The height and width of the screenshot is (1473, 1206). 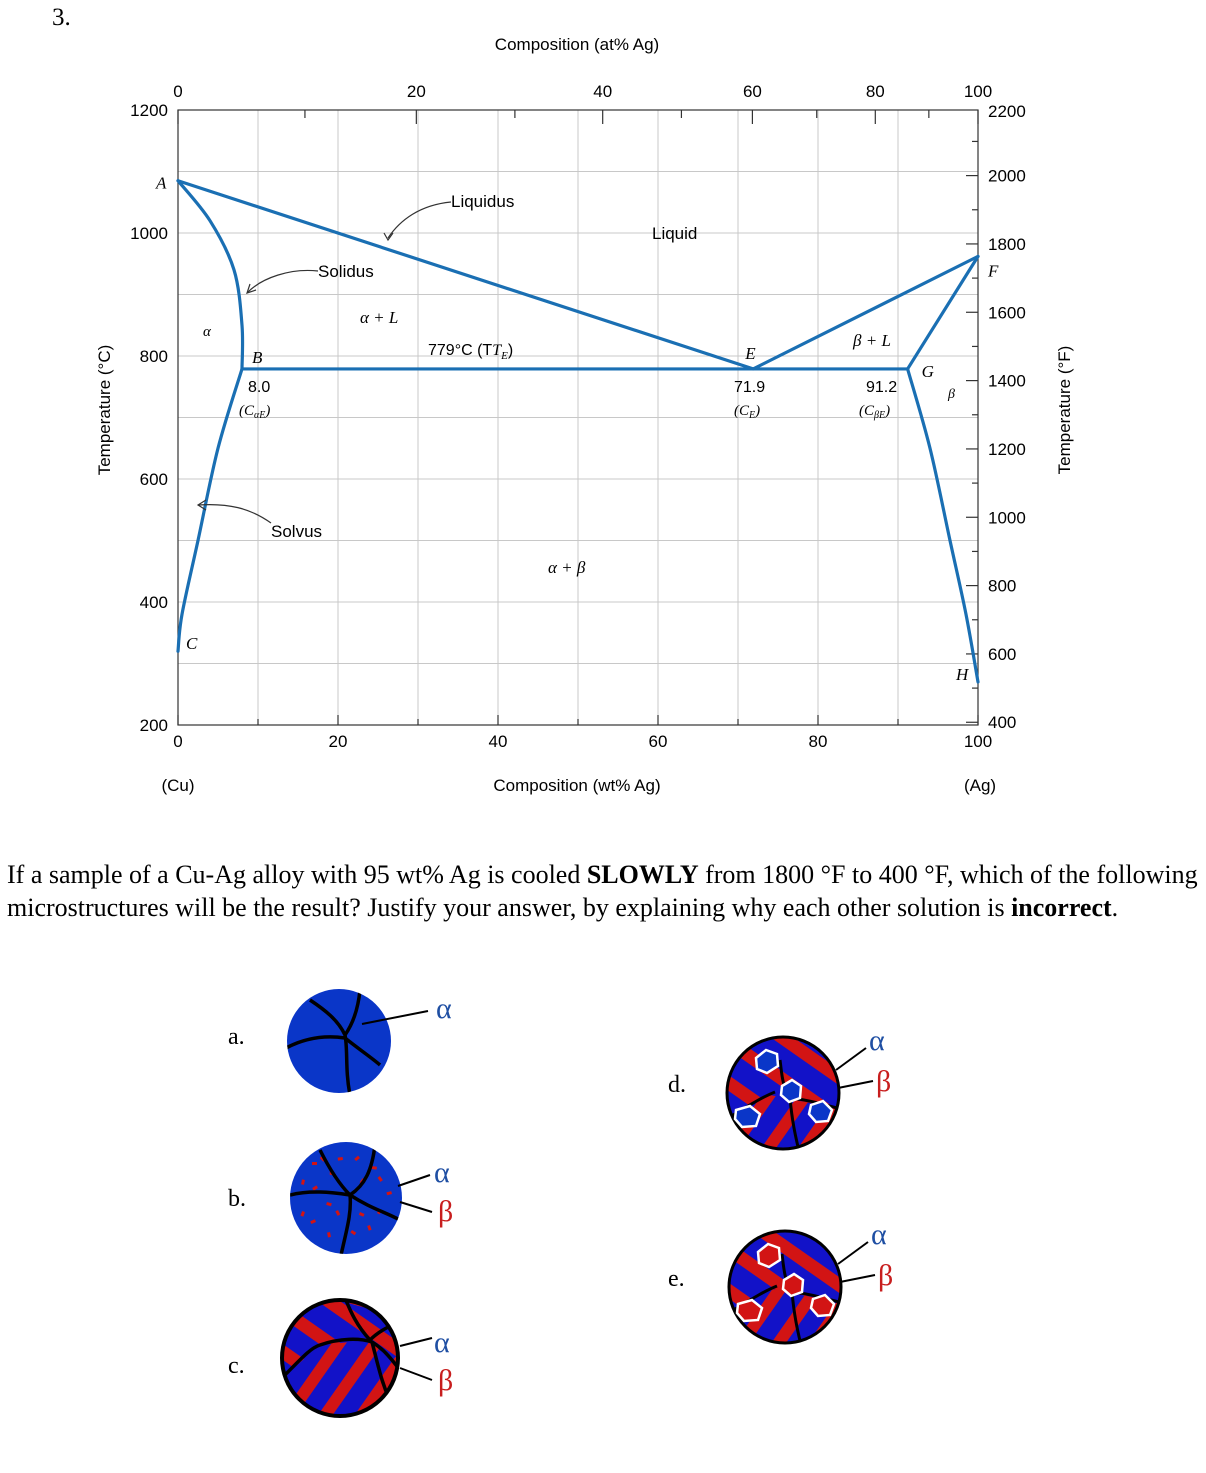 I want to click on top-tick-label: 60, so click(x=752, y=91).